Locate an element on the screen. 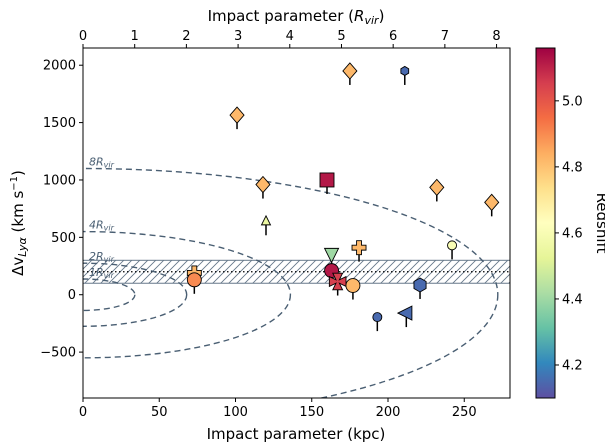  ellipse-label-2: 2Rvir is located at coordinates (102, 257).